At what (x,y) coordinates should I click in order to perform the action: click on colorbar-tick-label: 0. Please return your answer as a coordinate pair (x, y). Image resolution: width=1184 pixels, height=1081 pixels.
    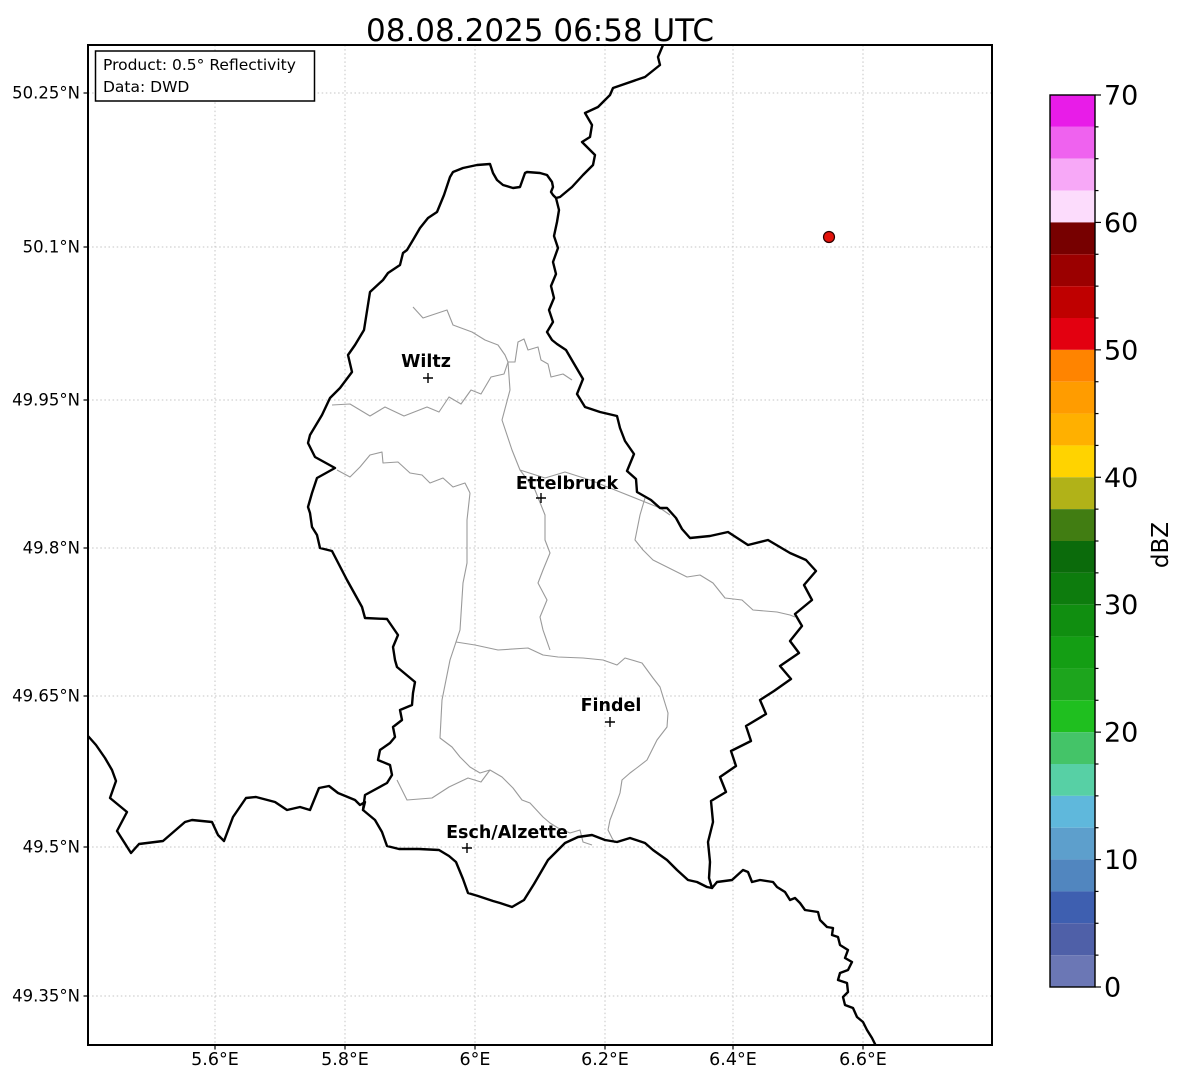
    Looking at the image, I should click on (1112, 988).